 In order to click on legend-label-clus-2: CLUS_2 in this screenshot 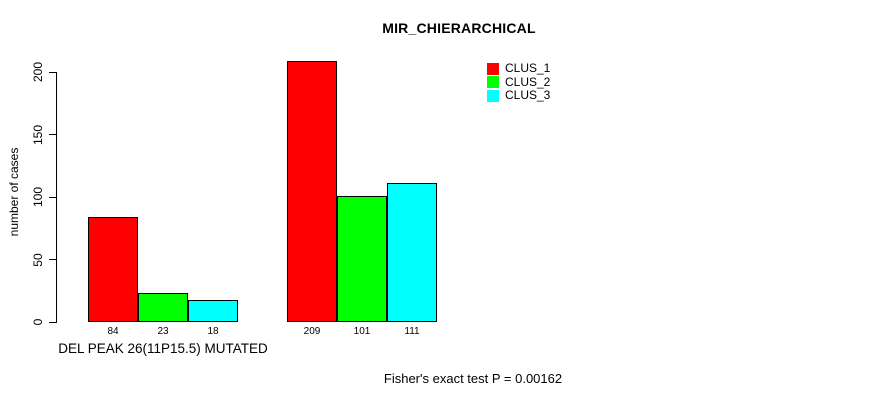, I will do `click(528, 81)`.